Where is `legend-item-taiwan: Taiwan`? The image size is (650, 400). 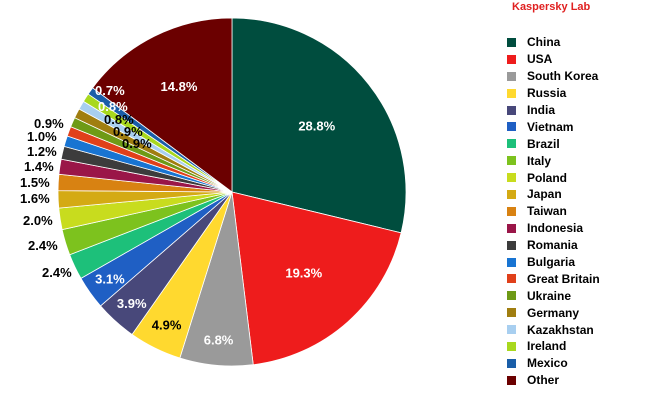
legend-item-taiwan: Taiwan is located at coordinates (553, 211).